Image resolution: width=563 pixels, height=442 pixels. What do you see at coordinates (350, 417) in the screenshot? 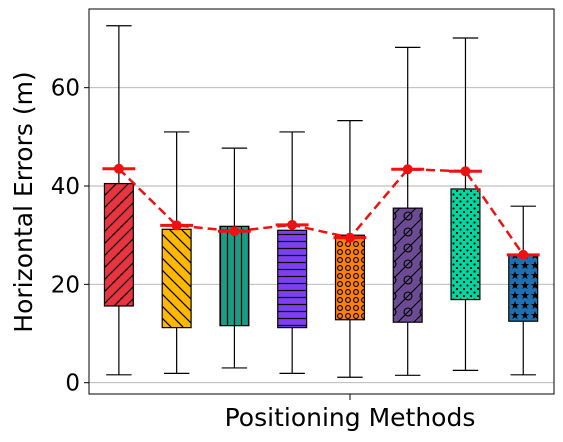
I see `x-axis-label: Positioning Methods` at bounding box center [350, 417].